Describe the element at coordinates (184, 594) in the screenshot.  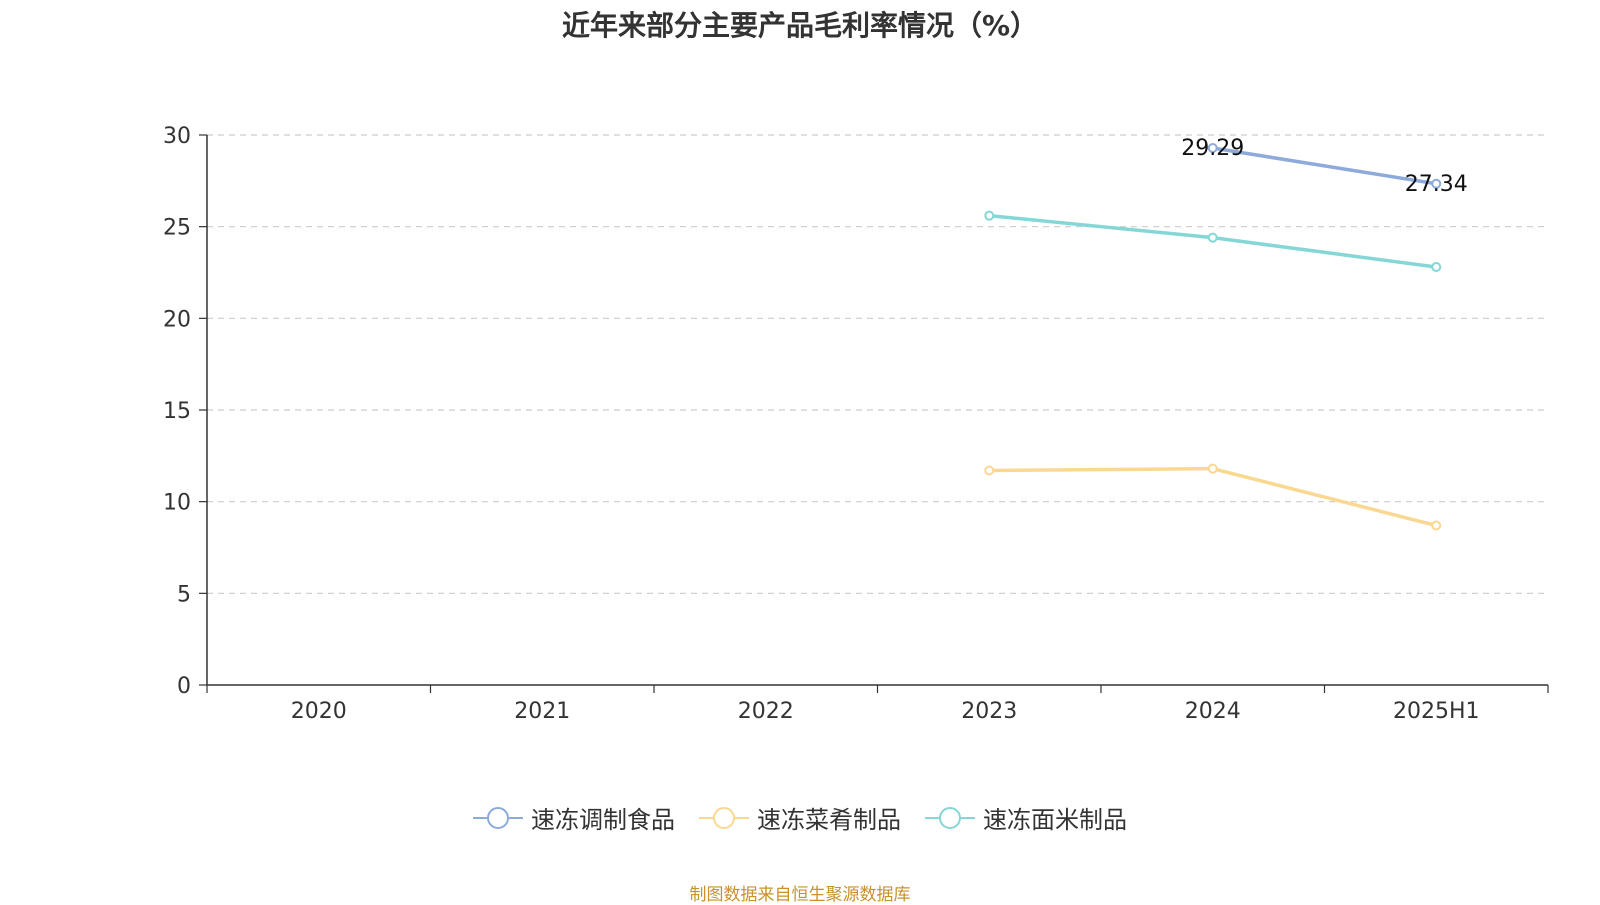
I see `y-tick-label: 5` at that location.